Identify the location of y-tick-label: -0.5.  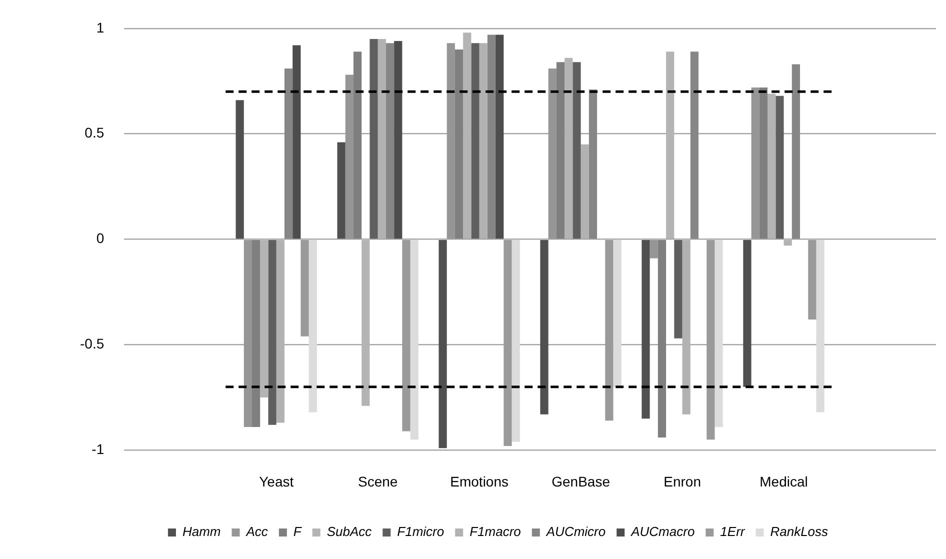
(92, 344).